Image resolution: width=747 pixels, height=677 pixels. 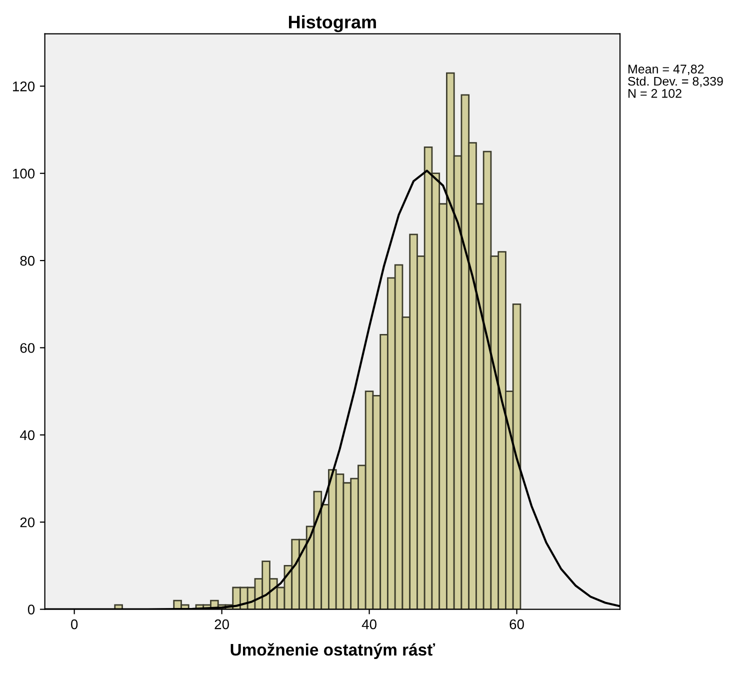 What do you see at coordinates (27, 348) in the screenshot?
I see `y-tick-label: 60` at bounding box center [27, 348].